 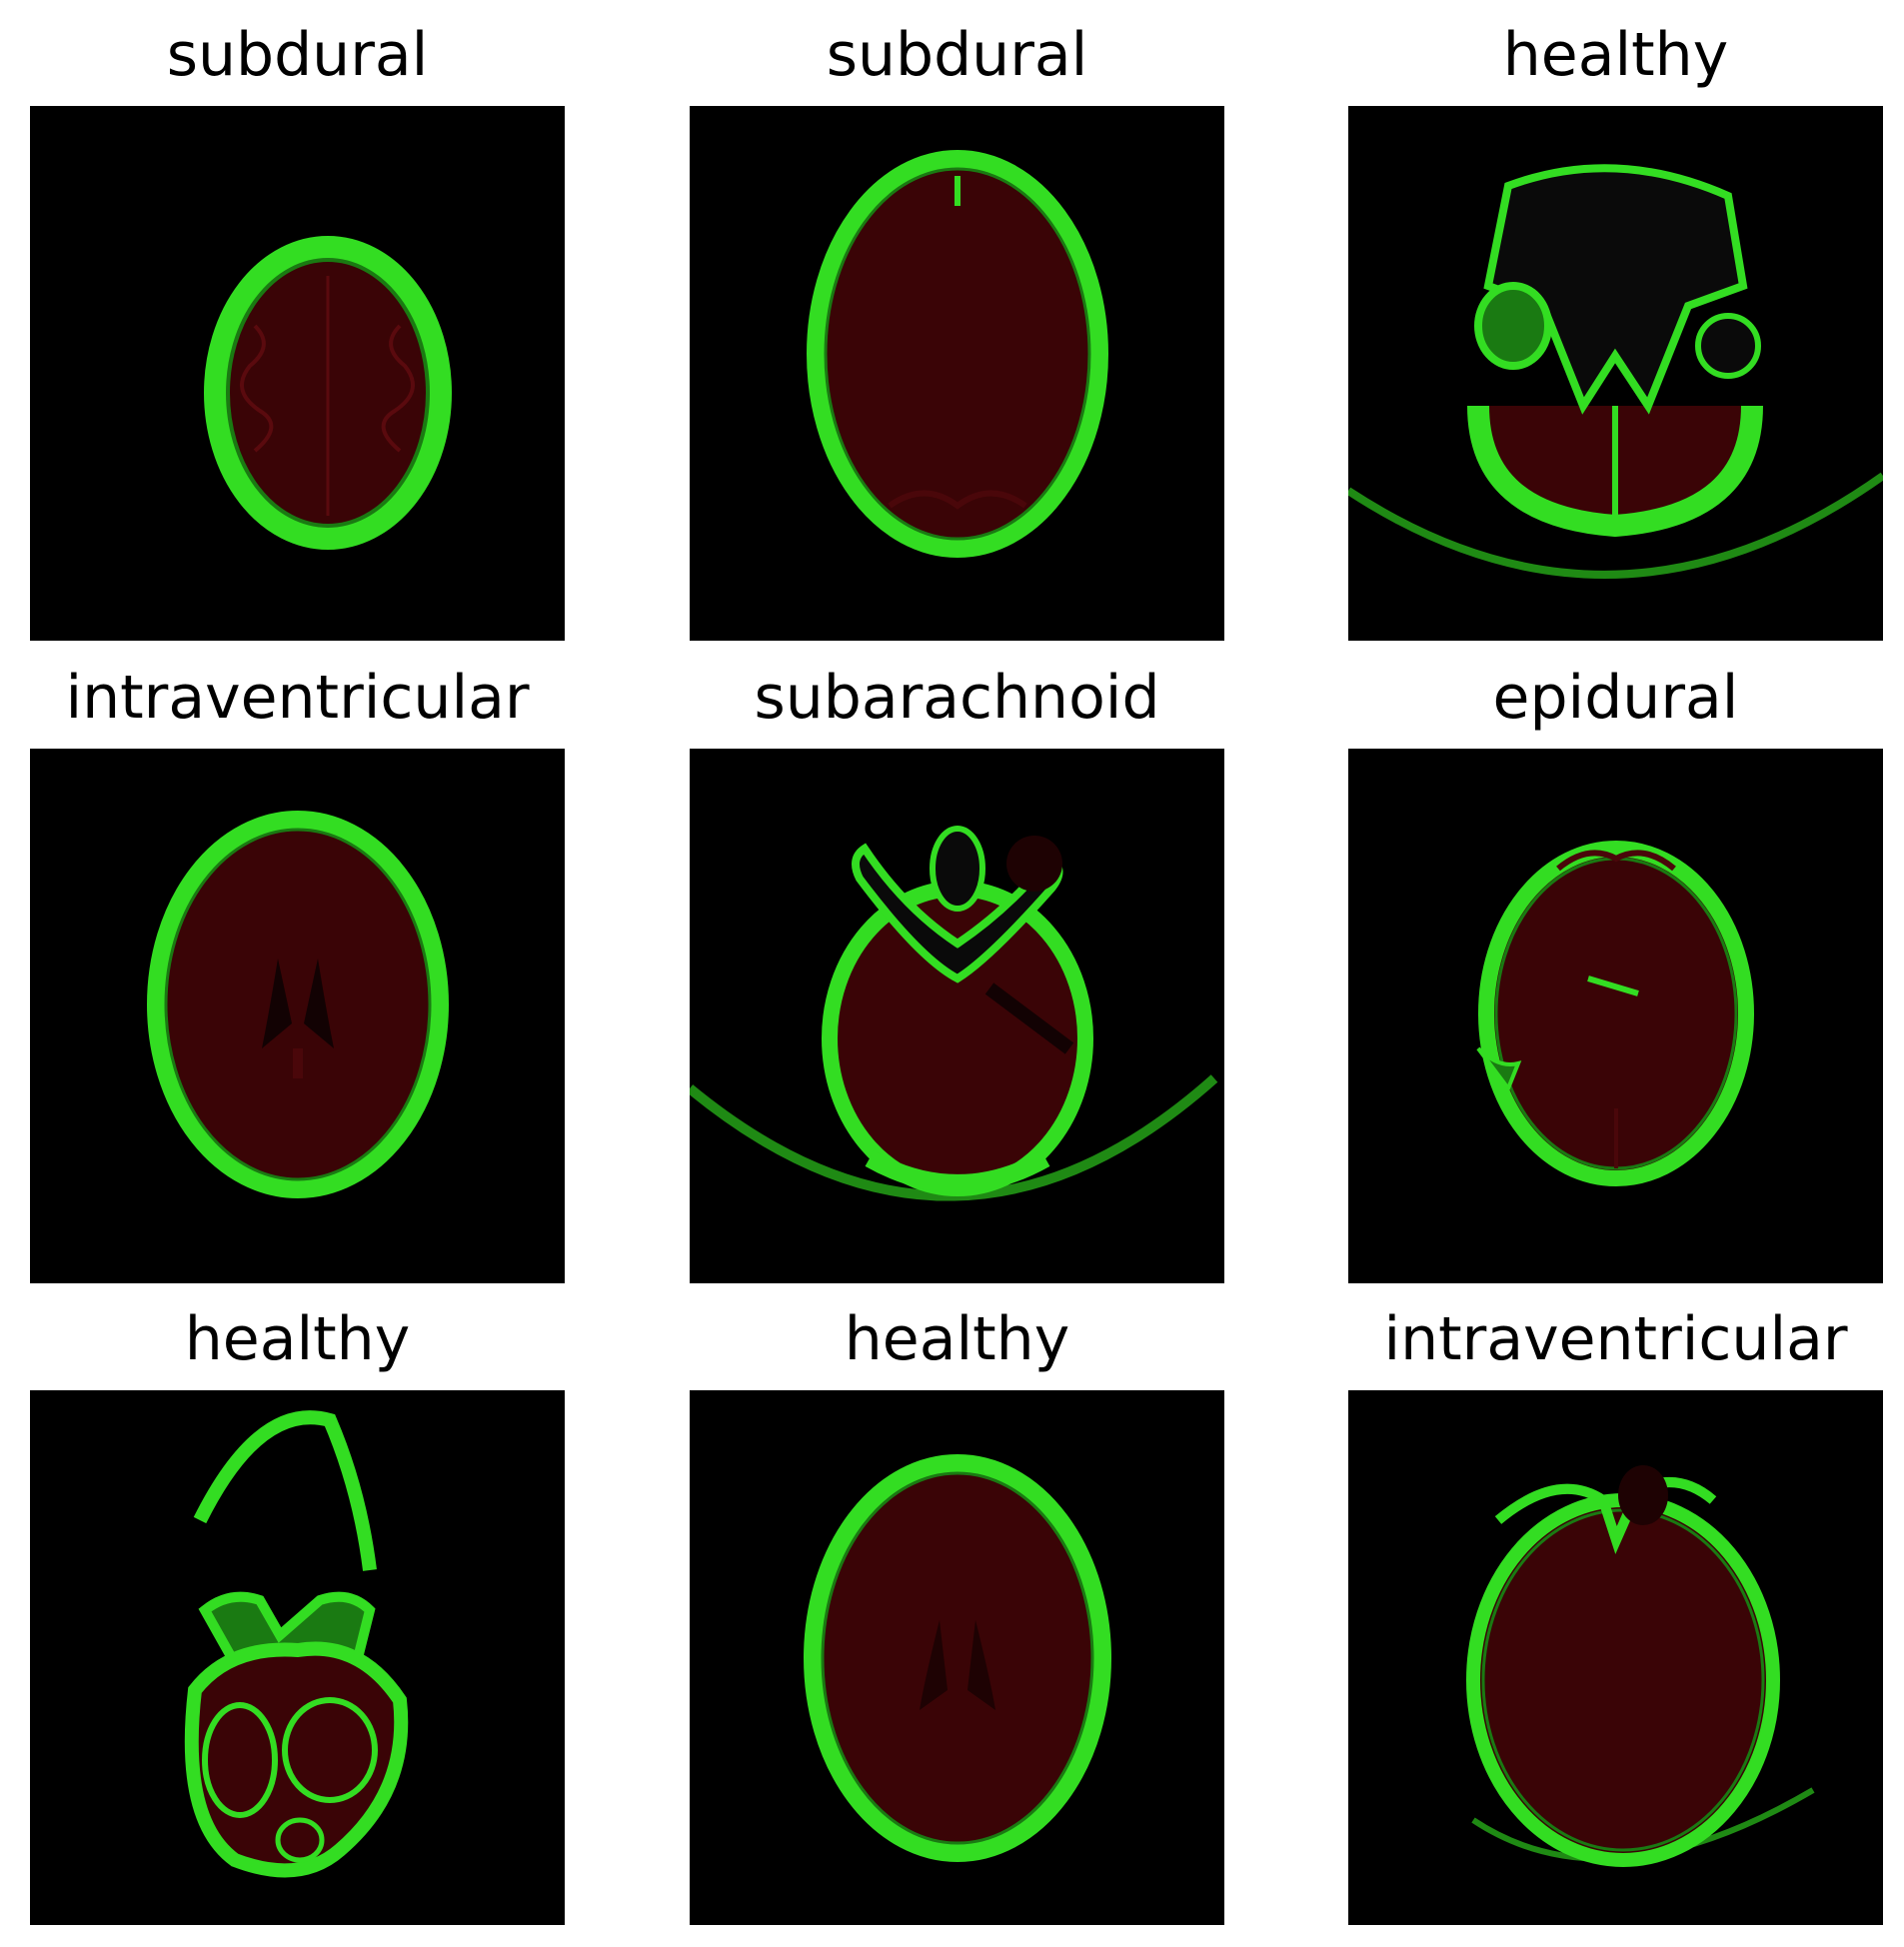 What do you see at coordinates (1615, 698) in the screenshot?
I see `panel-title: epidural` at bounding box center [1615, 698].